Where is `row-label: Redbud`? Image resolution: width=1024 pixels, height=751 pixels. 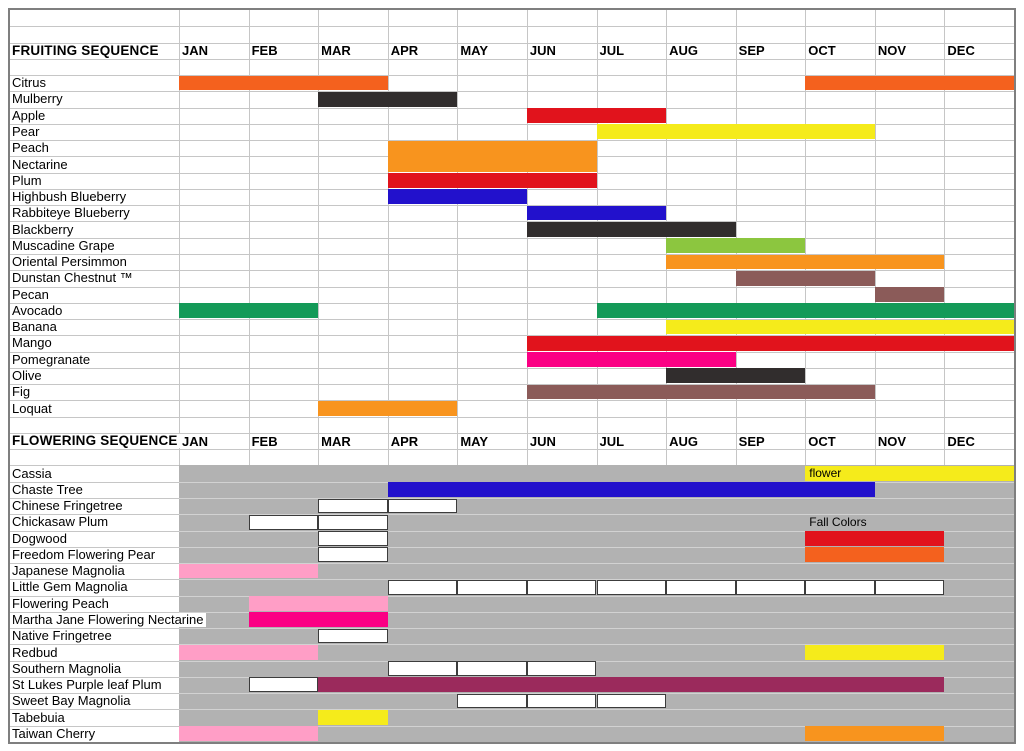
row-label: Redbud is located at coordinates (36, 652).